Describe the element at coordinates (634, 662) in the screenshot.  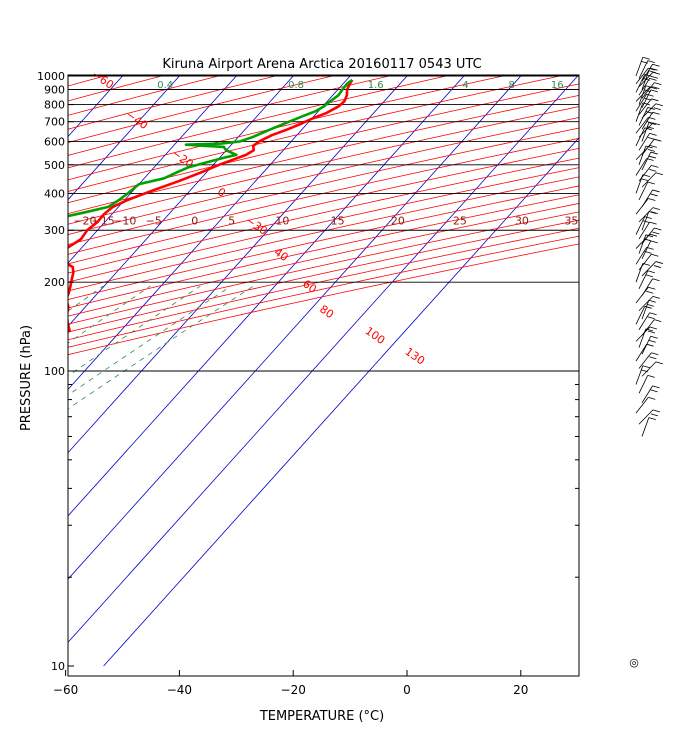
I see `calm-wind-symbol: ◎` at that location.